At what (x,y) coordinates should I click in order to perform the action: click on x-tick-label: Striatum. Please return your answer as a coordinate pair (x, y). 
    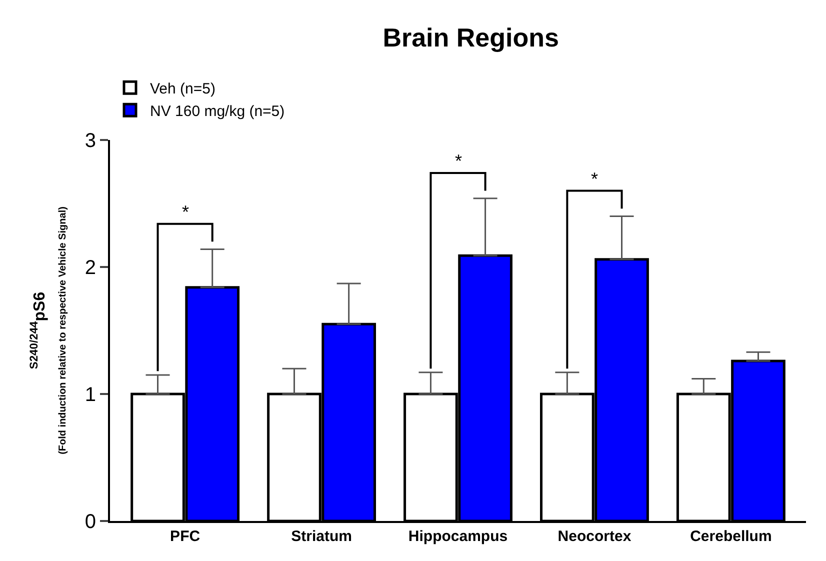
    Looking at the image, I should click on (321, 536).